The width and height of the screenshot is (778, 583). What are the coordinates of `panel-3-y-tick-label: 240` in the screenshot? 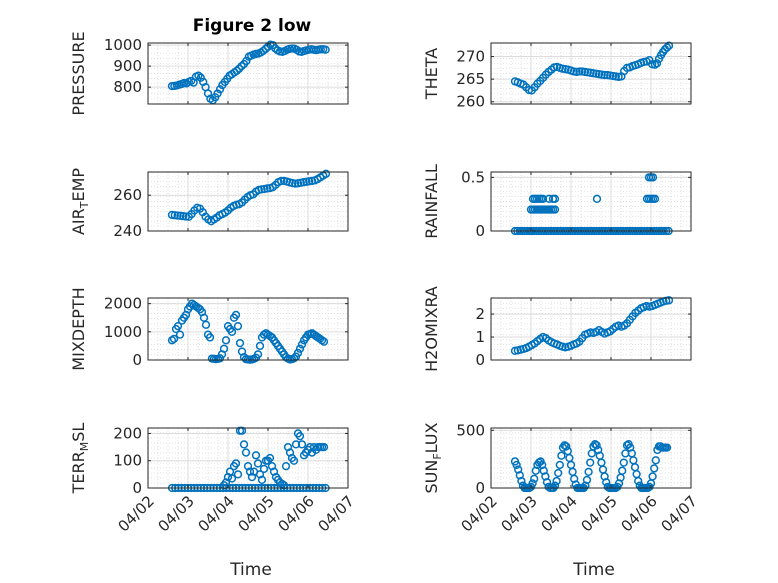 It's located at (127, 231).